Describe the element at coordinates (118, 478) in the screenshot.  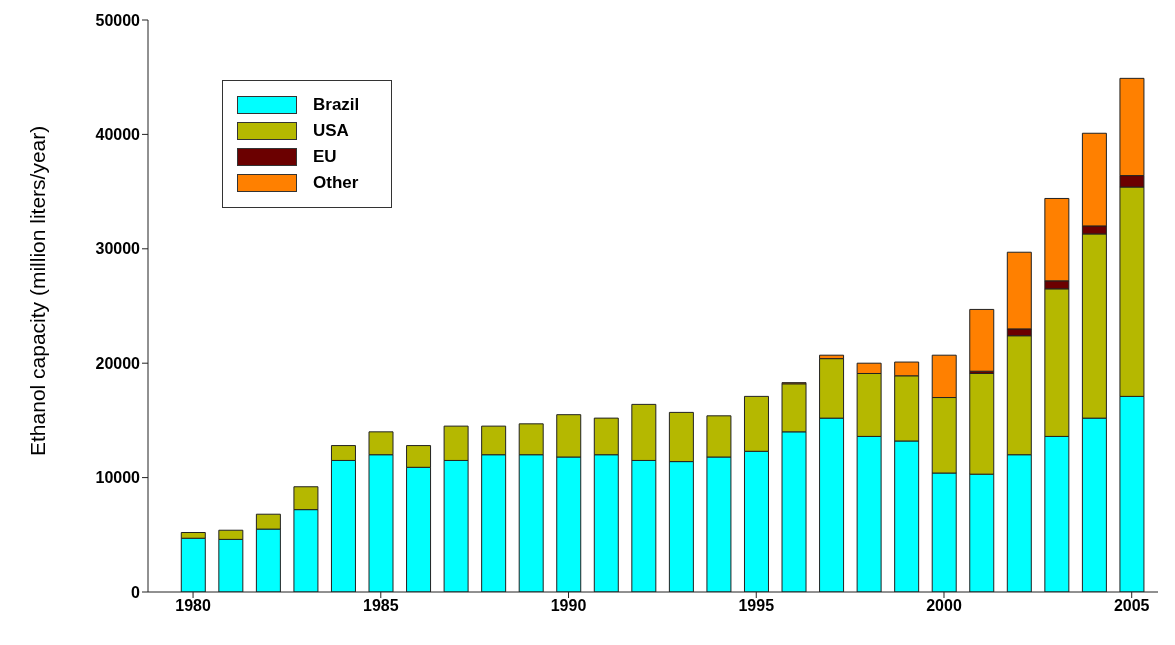
I see `y-tick-label: 10000` at that location.